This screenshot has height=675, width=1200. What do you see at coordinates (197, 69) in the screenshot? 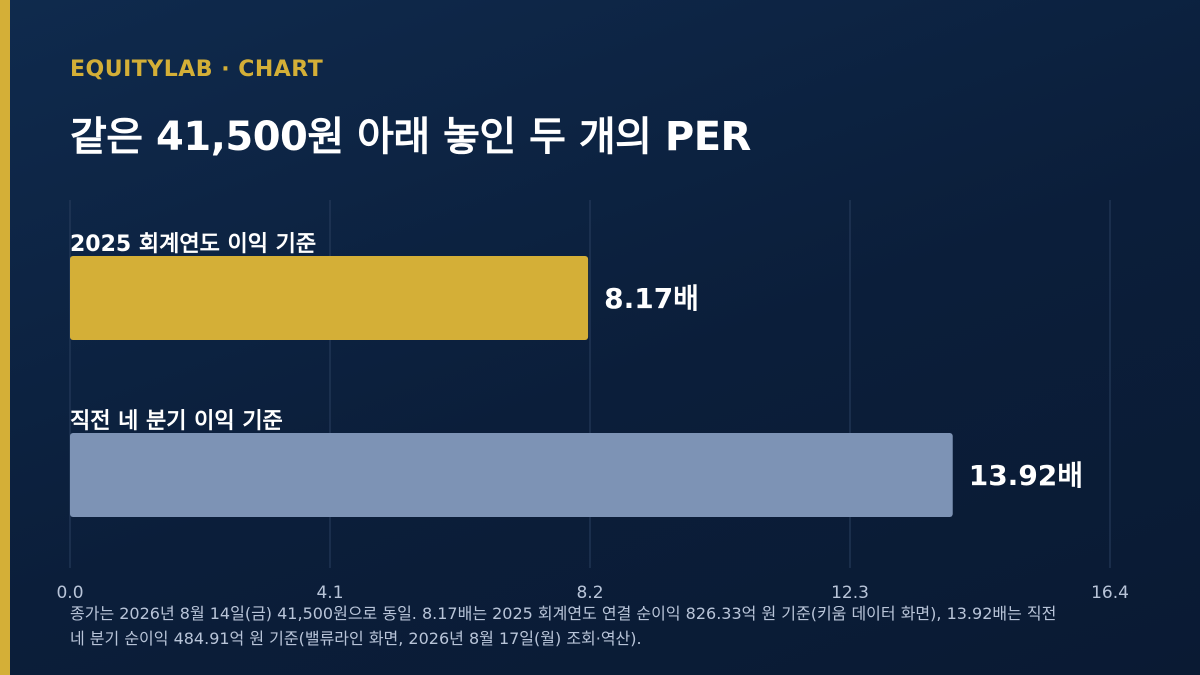
I see `eyebrow-label: EQUITYLAB · CHART` at bounding box center [197, 69].